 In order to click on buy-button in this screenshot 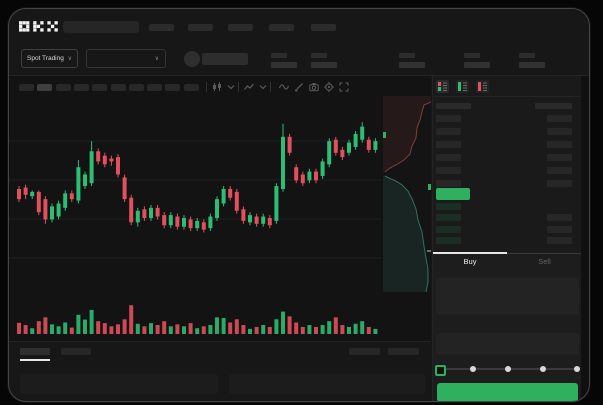, I will do `click(507, 392)`.